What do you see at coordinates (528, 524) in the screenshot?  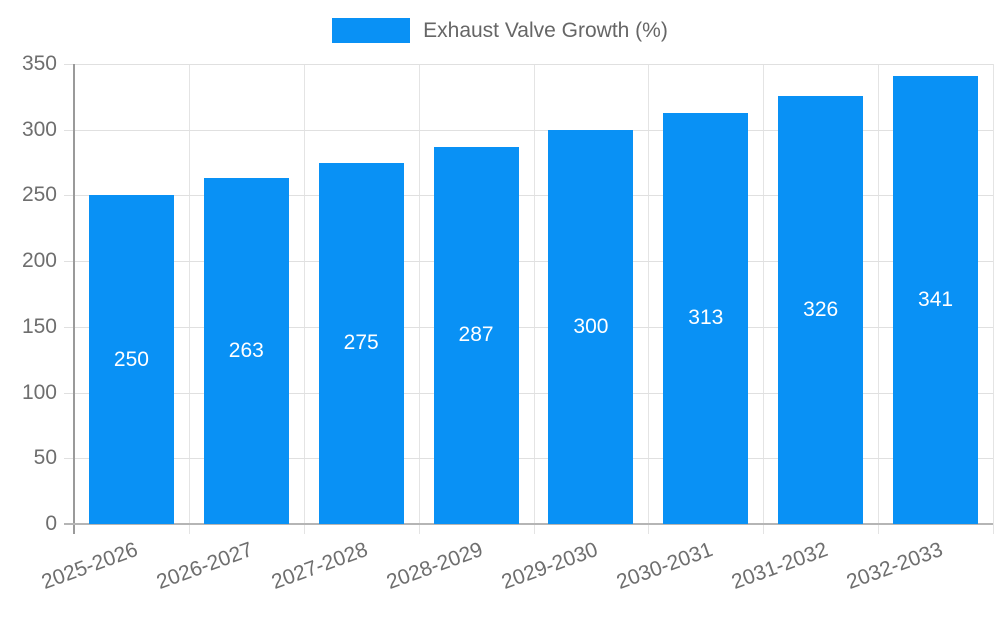 I see `x-axis-line` at bounding box center [528, 524].